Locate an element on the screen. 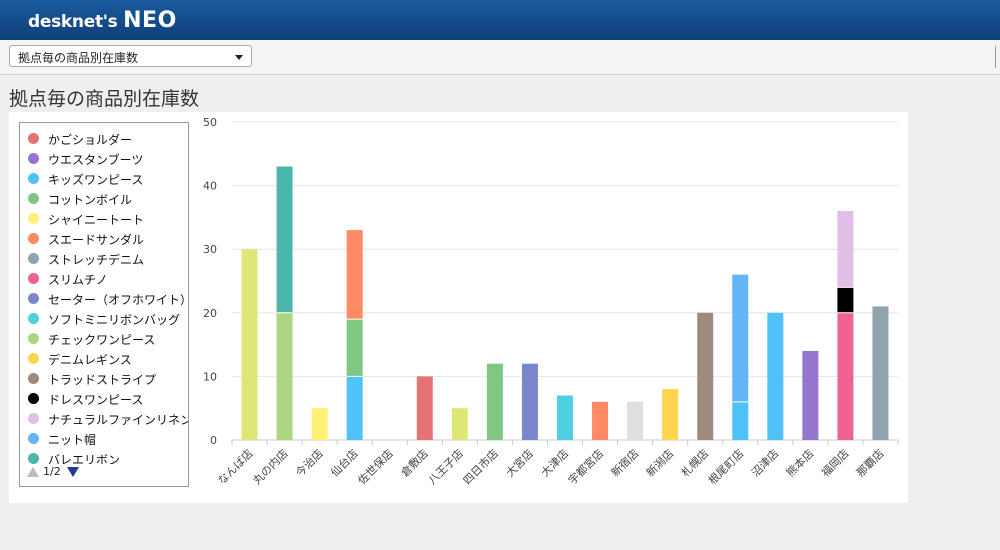 The height and width of the screenshot is (550, 1000). x-tick-label: 根尾町店 is located at coordinates (725, 466).